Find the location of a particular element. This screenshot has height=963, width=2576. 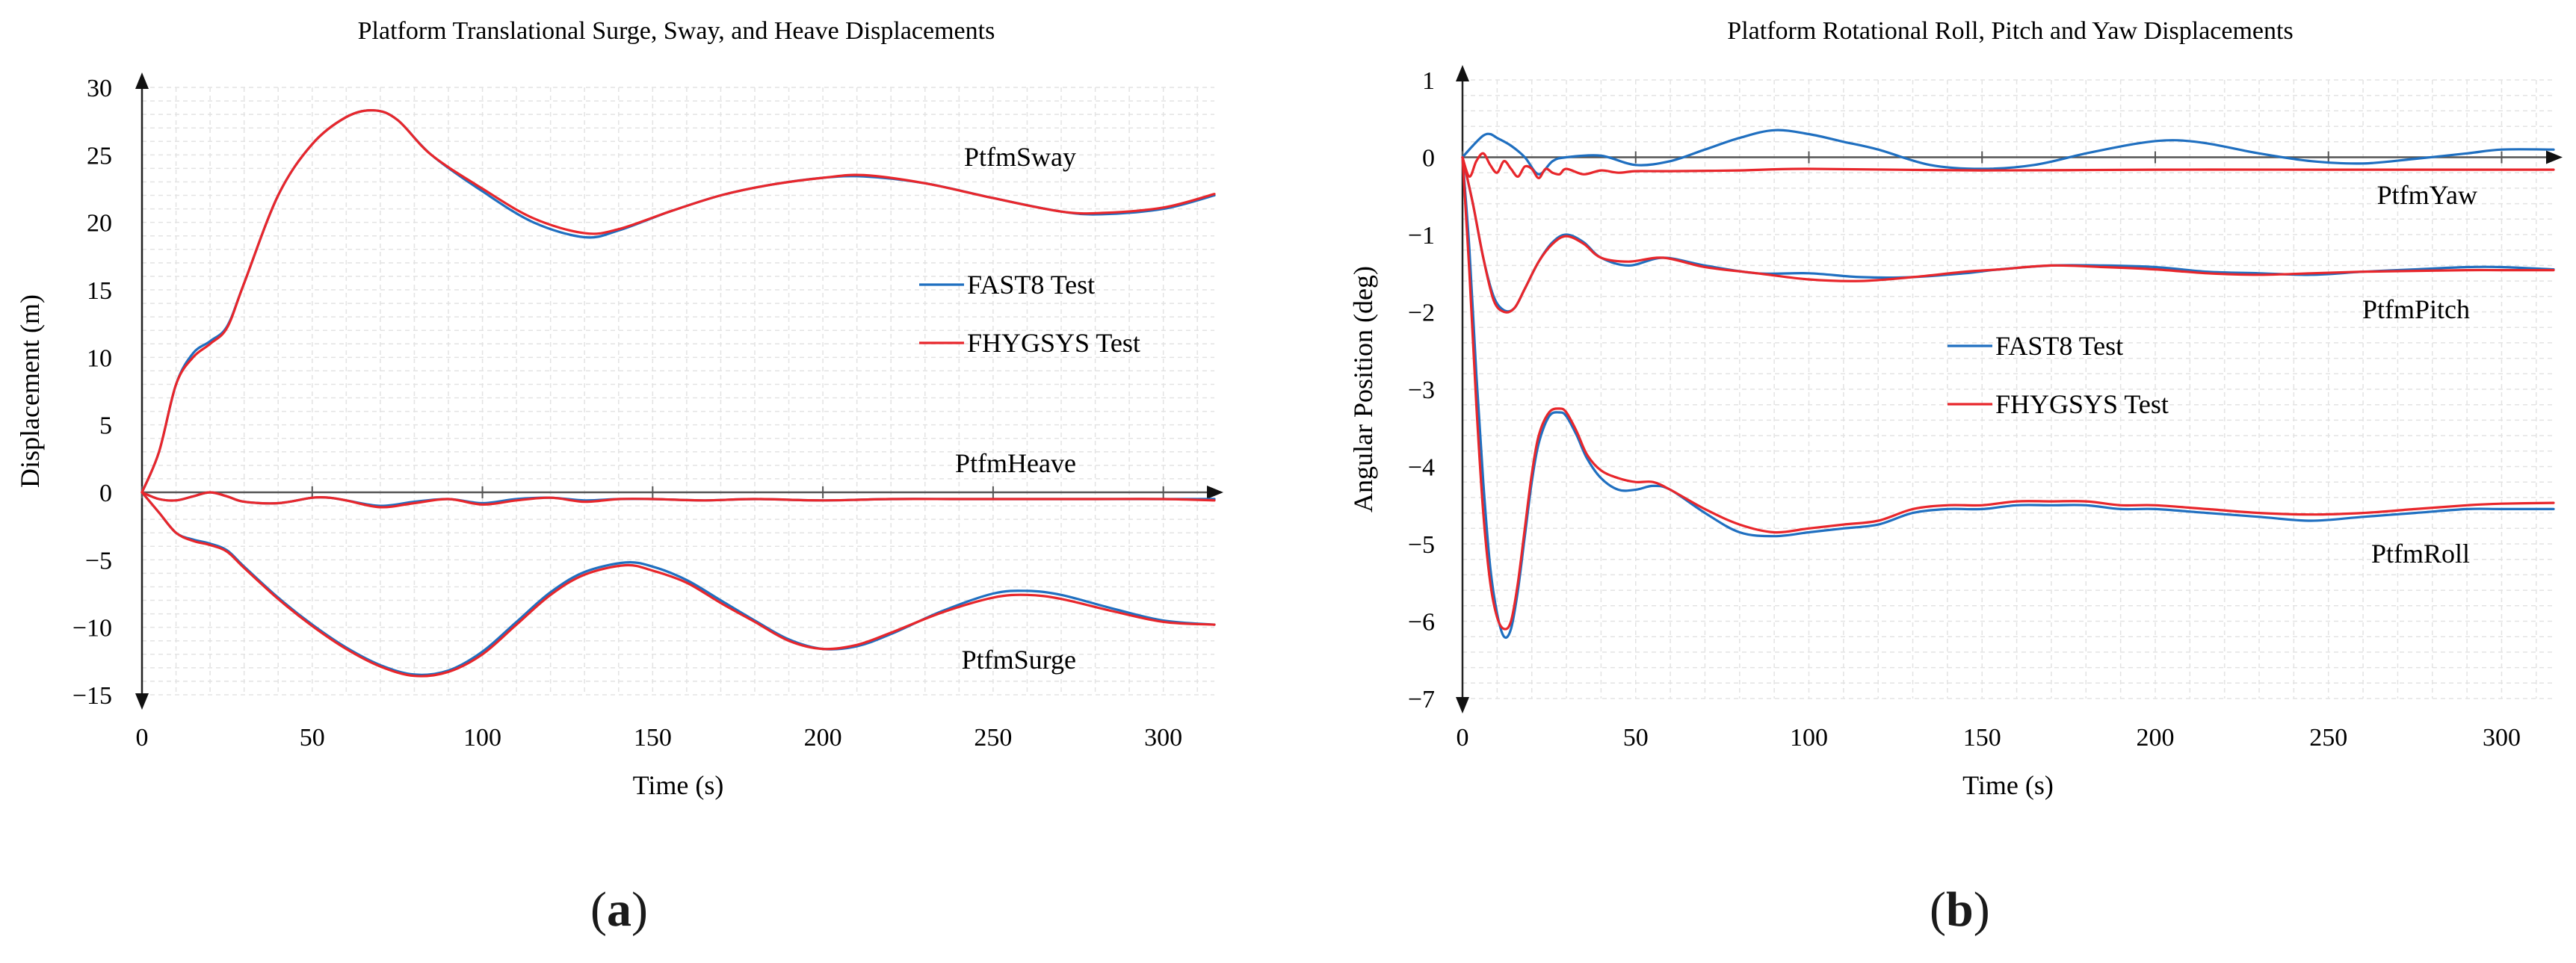

panel-a-caption: (a) is located at coordinates (619, 909).